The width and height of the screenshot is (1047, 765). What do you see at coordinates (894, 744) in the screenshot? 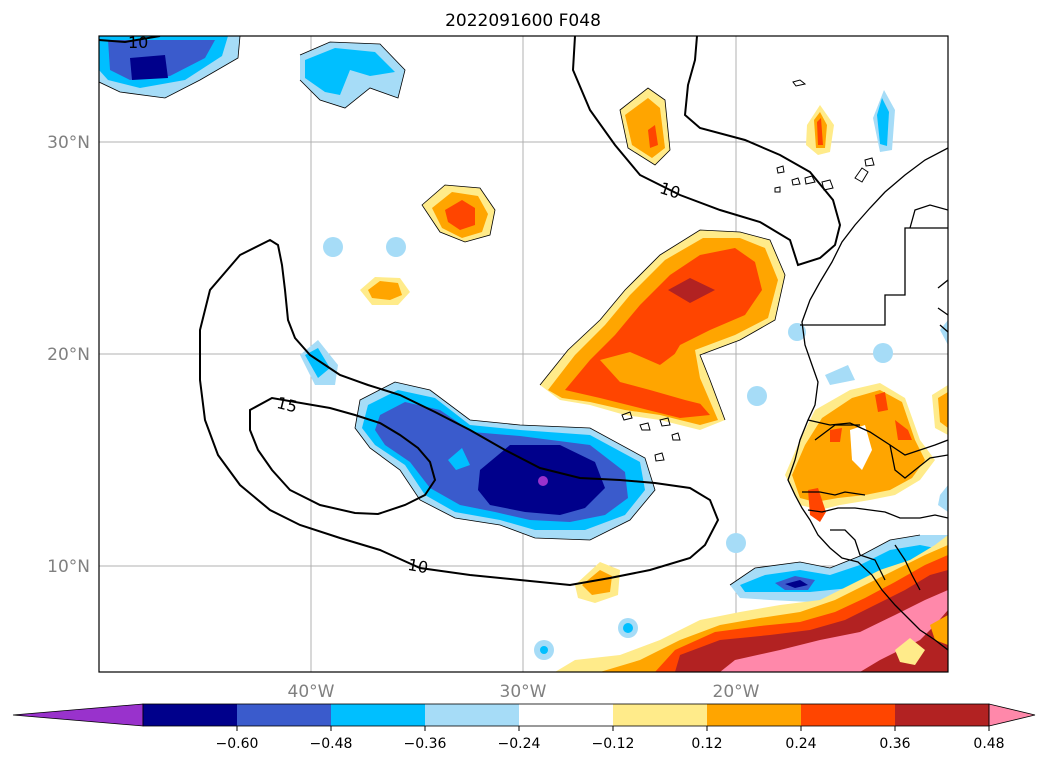
I see `colorbar-label: 0.36` at bounding box center [894, 744].